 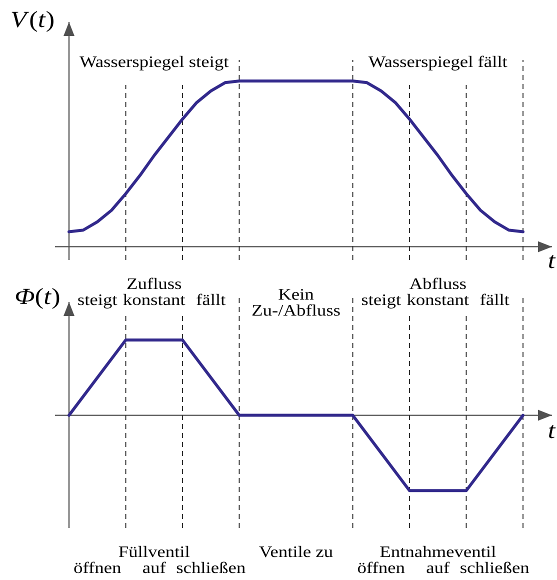 I want to click on y-axis-title: Φ(t), so click(x=38, y=298).